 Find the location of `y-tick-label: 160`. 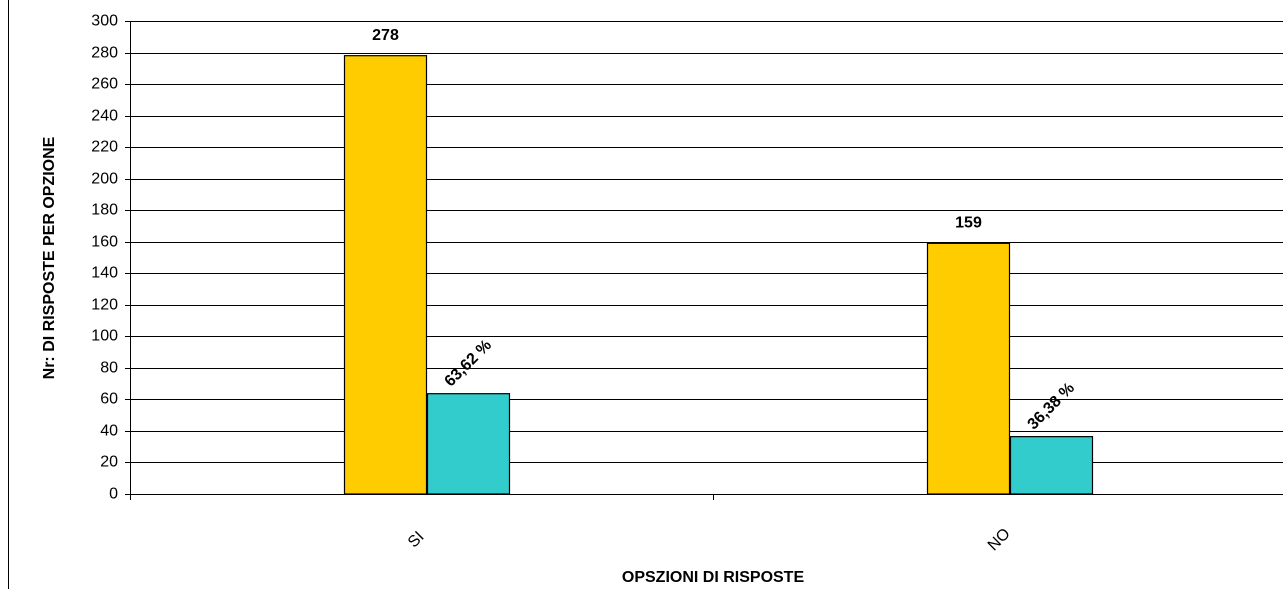

y-tick-label: 160 is located at coordinates (104, 242).